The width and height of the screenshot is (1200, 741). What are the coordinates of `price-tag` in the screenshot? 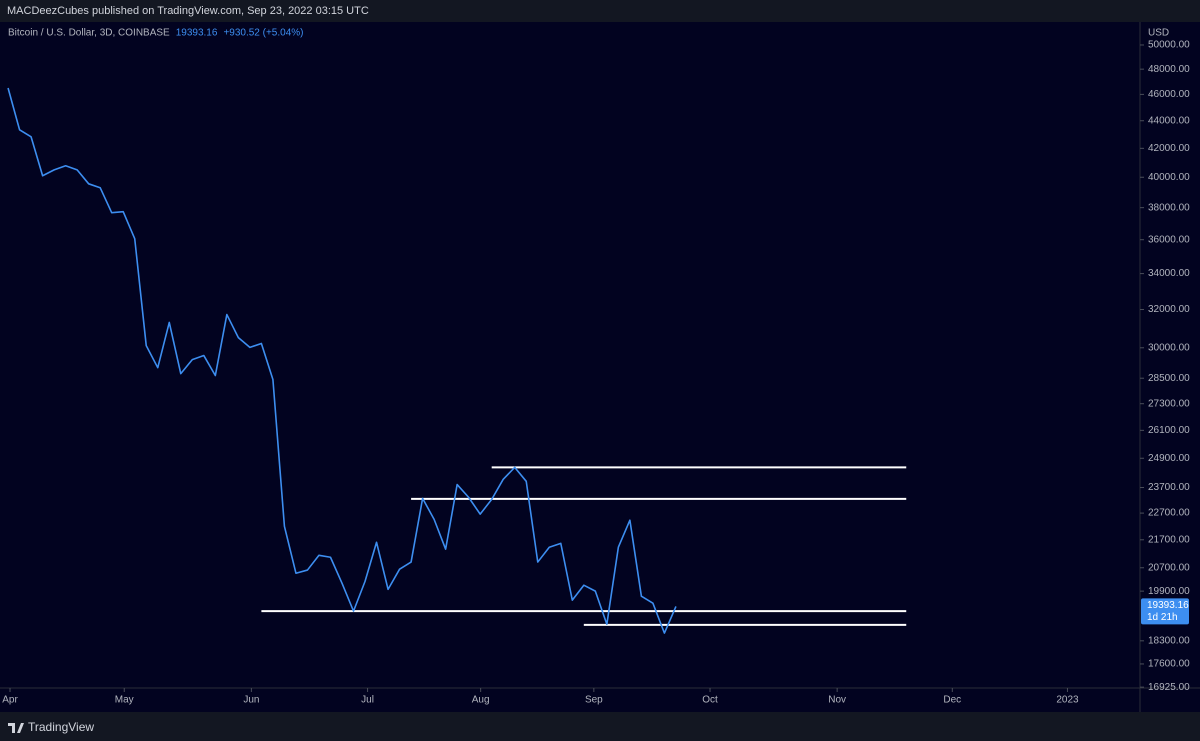 It's located at (1165, 611).